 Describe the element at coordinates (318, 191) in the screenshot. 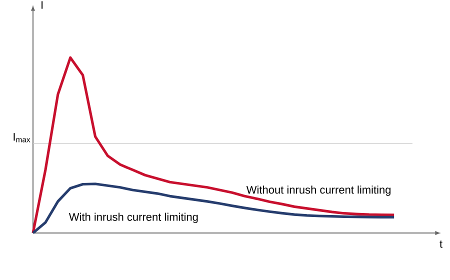

I see `series-label: Without inrush current limiting` at that location.